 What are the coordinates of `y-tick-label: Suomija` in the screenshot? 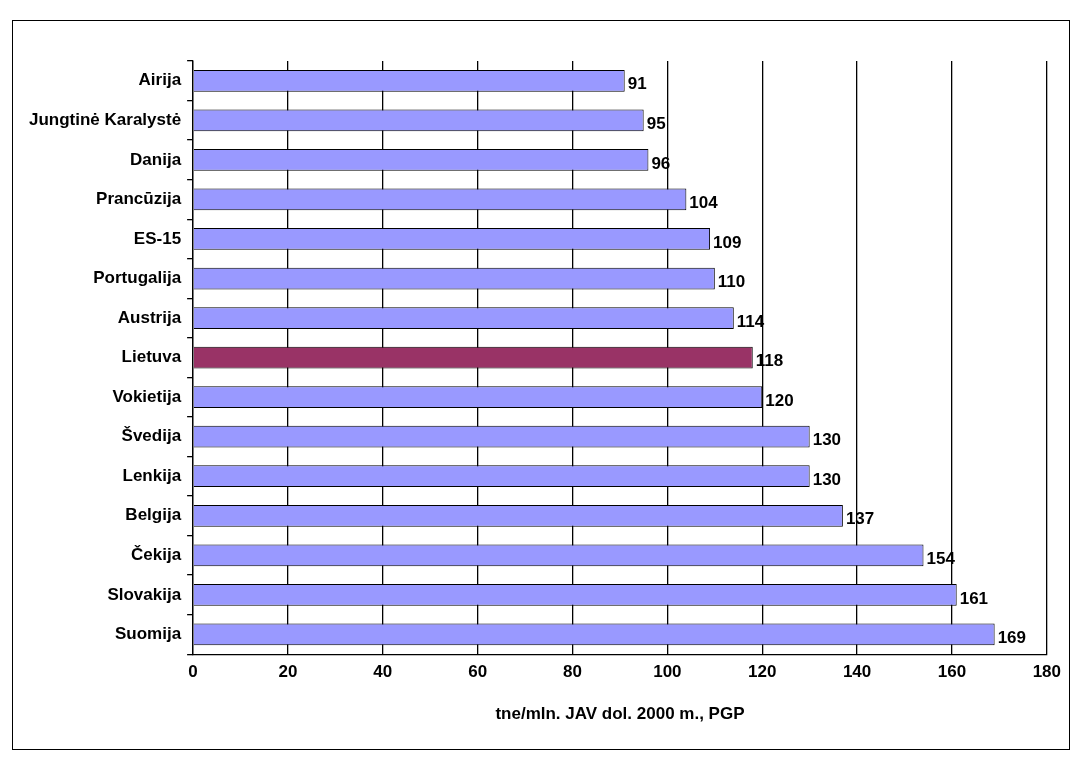 It's located at (148, 634).